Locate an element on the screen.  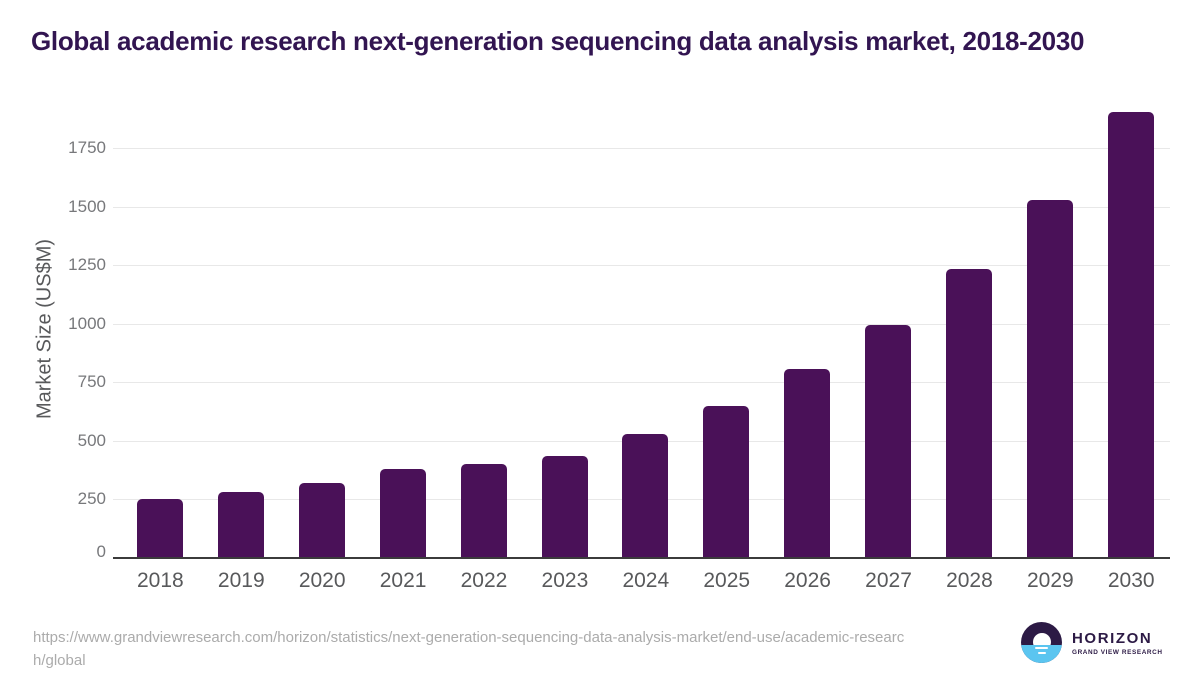
y-tick-label: 0 is located at coordinates (101, 551).